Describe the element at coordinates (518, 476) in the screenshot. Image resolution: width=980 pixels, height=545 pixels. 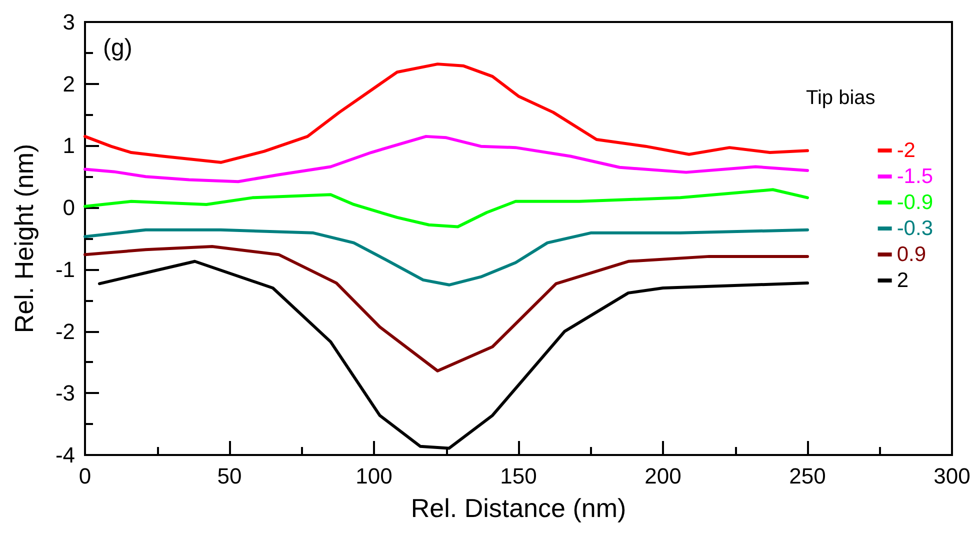
I see `x-tick-label: 150` at that location.